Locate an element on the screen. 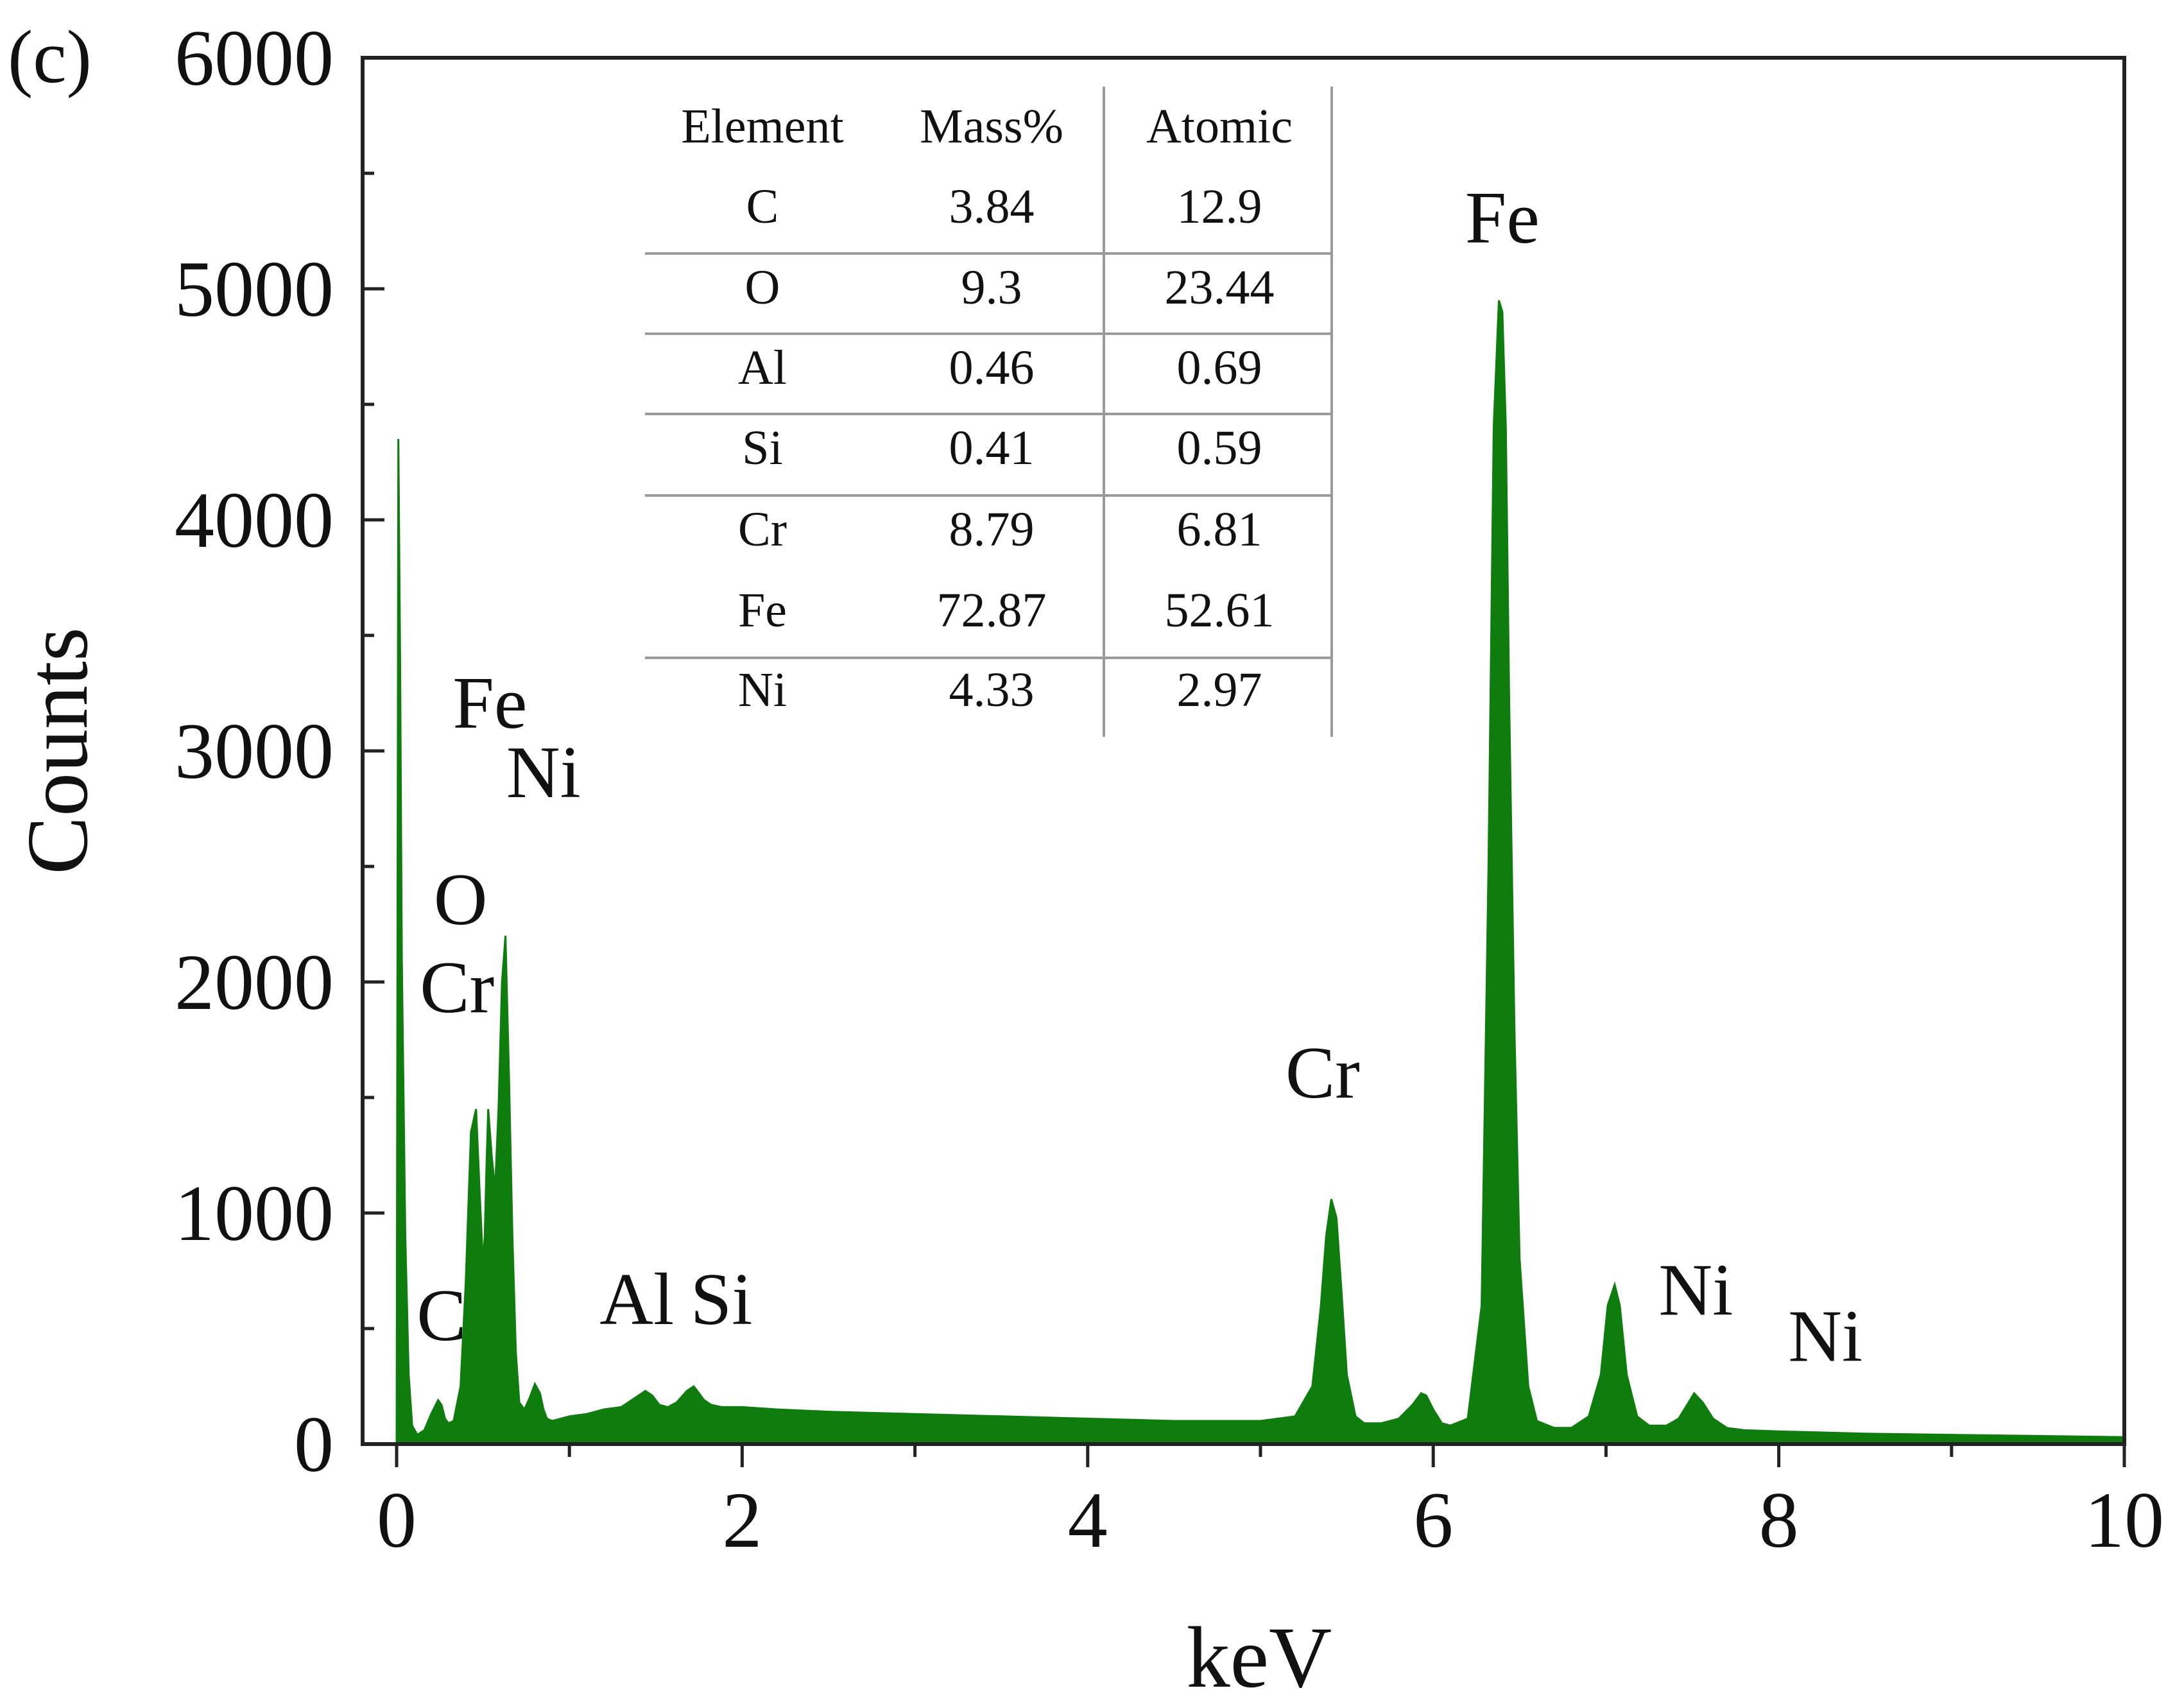 The width and height of the screenshot is (2184, 1704). x-tick-label: 8 is located at coordinates (1779, 1520).